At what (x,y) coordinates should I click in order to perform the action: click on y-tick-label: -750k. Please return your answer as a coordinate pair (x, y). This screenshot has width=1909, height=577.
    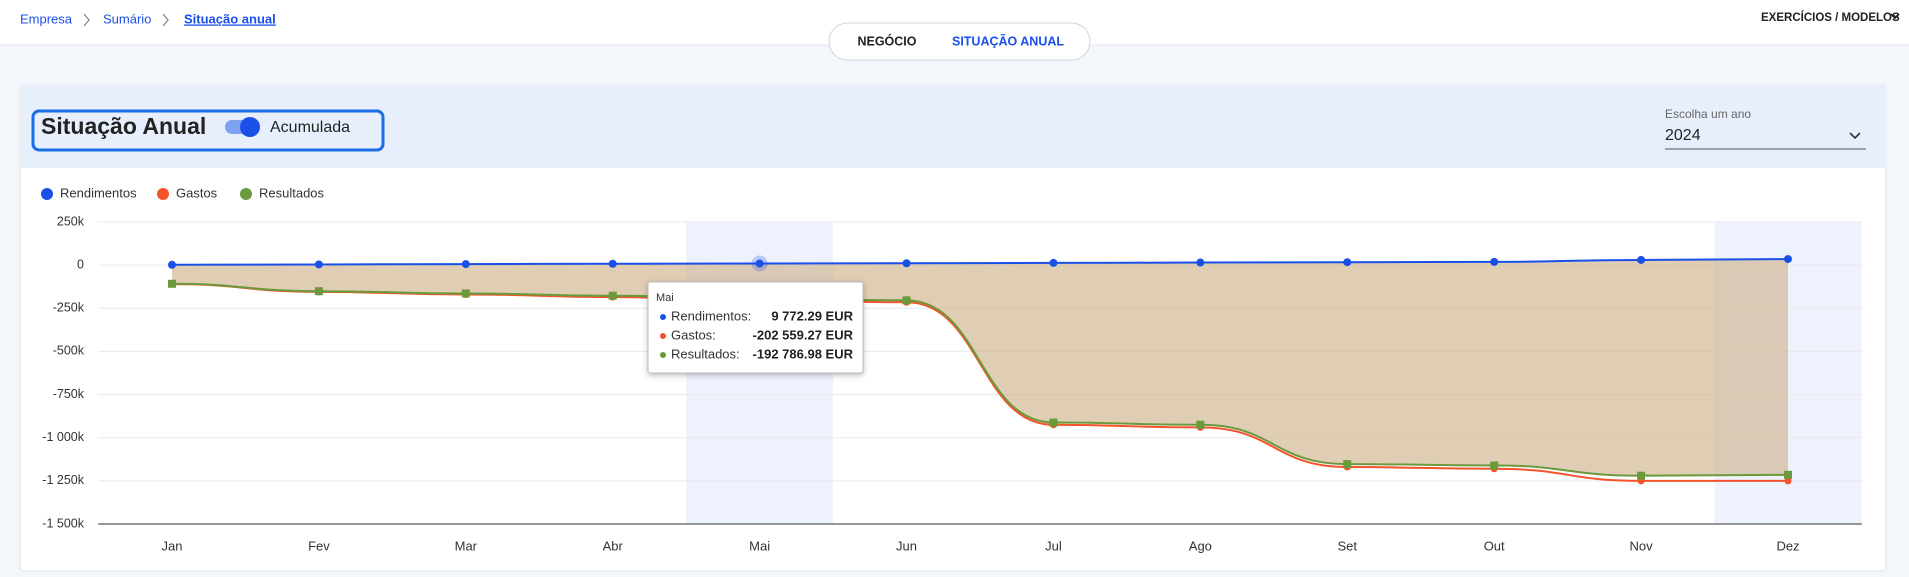
    Looking at the image, I should click on (69, 394).